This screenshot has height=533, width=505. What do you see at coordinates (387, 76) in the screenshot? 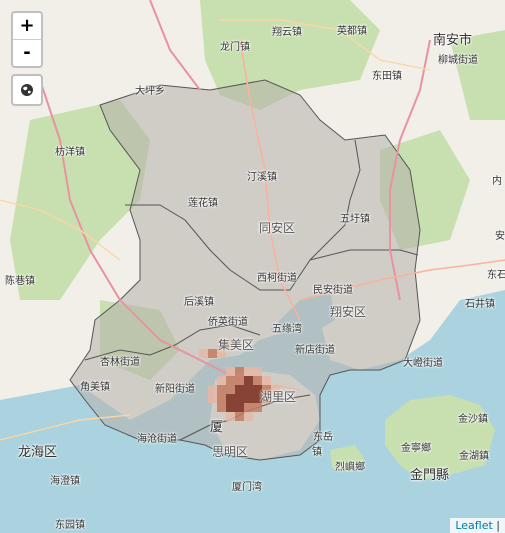
I see `label-dong-tian: 东田镇` at bounding box center [387, 76].